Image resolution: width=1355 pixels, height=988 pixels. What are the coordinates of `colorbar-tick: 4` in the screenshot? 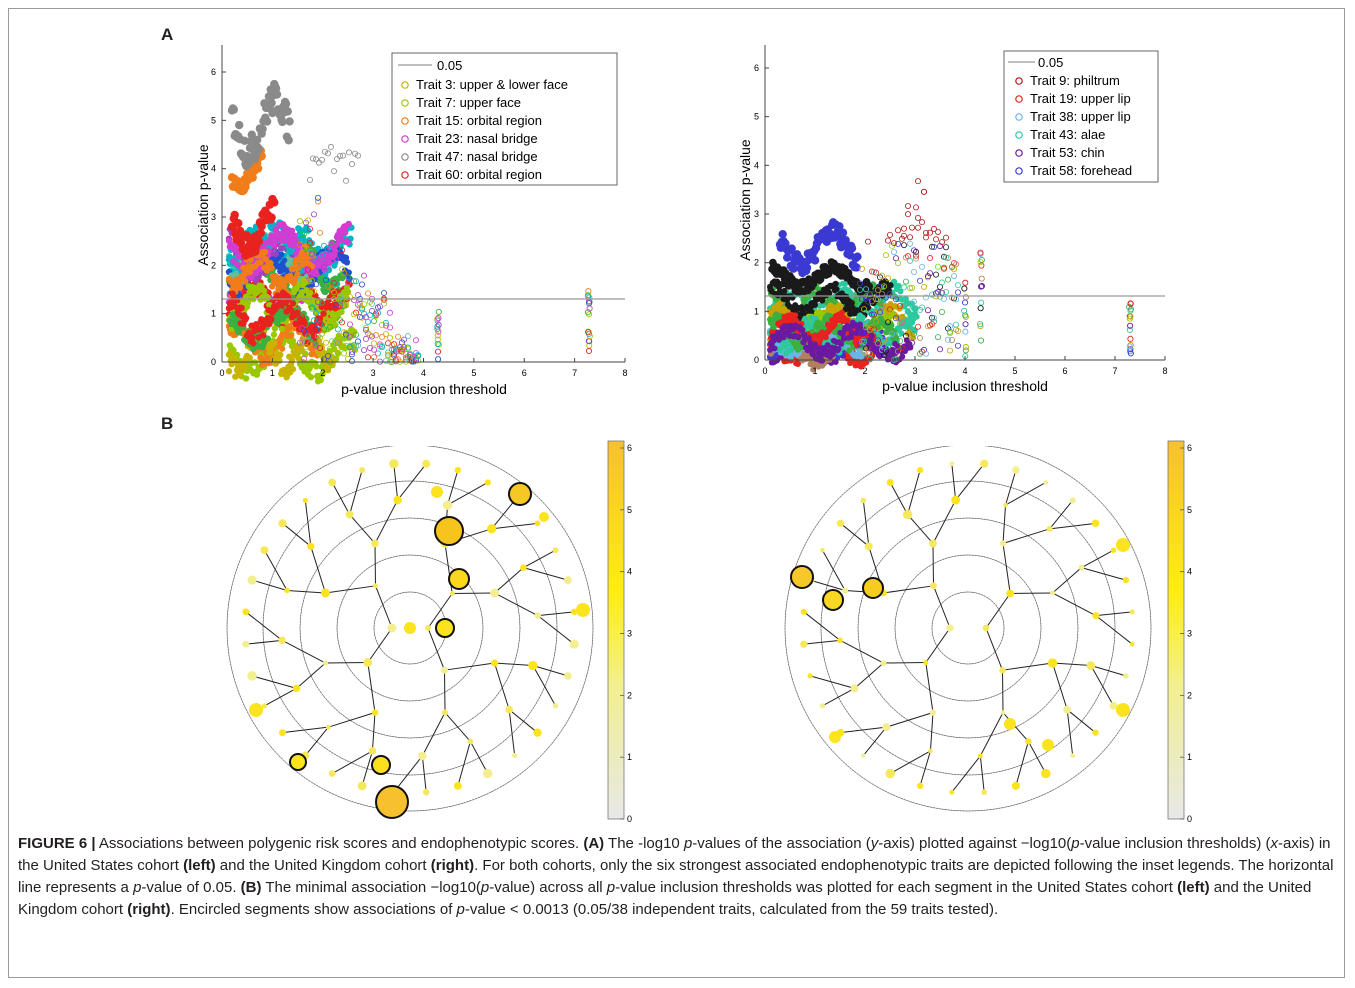 It's located at (629, 572).